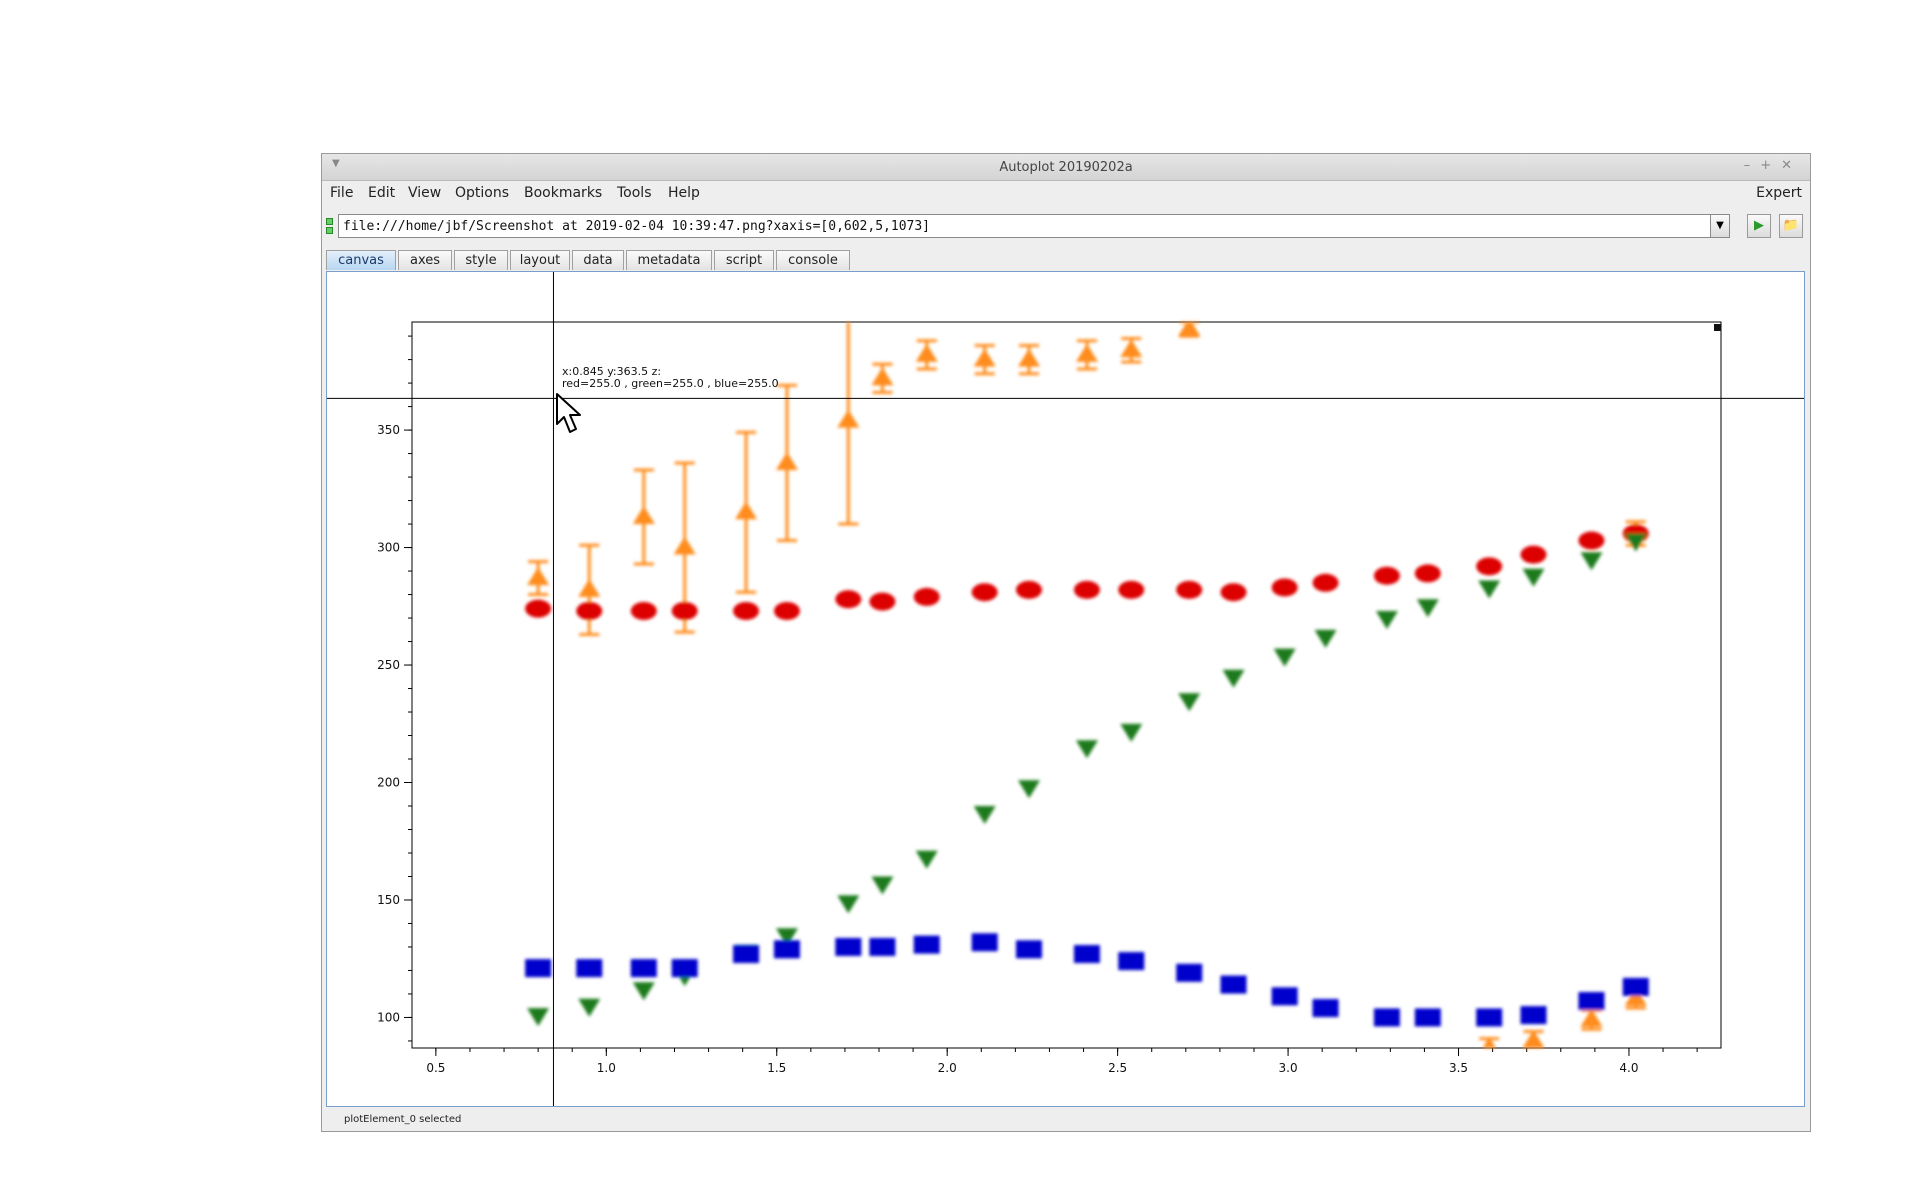 This screenshot has width=1920, height=1200. What do you see at coordinates (813, 260) in the screenshot?
I see `tab-console: console` at bounding box center [813, 260].